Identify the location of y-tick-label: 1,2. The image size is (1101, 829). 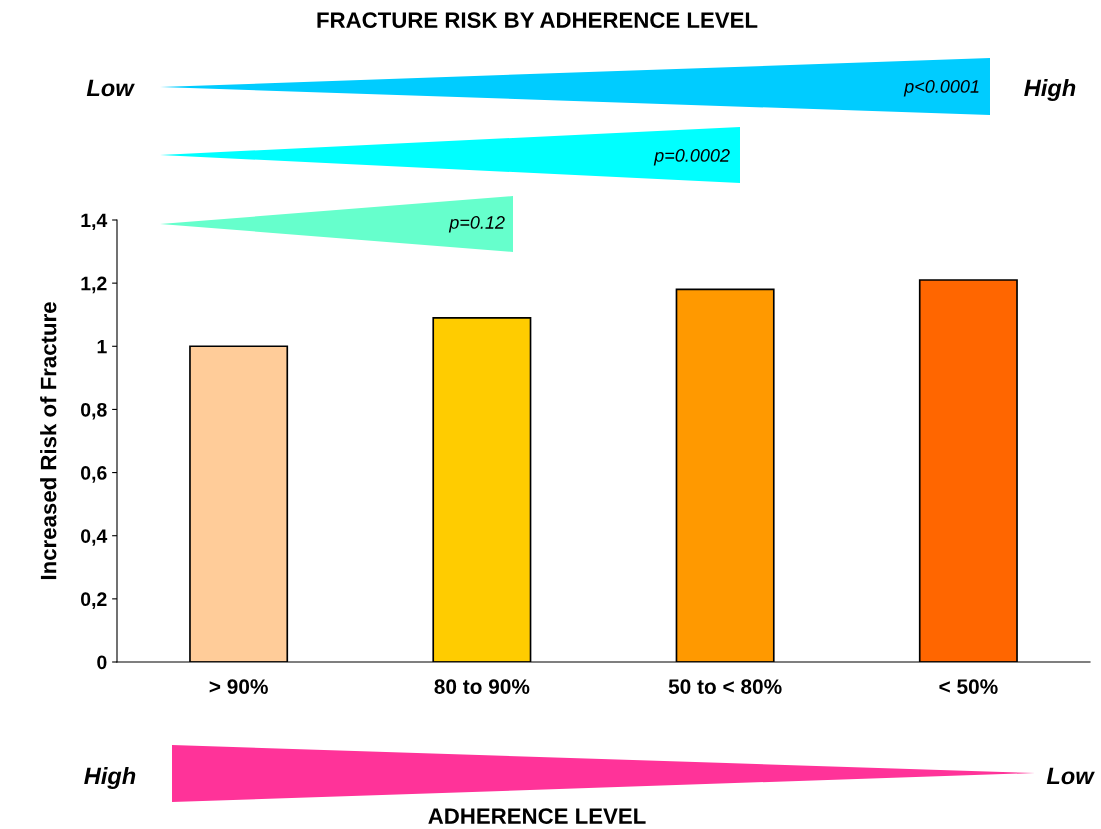
(94, 285).